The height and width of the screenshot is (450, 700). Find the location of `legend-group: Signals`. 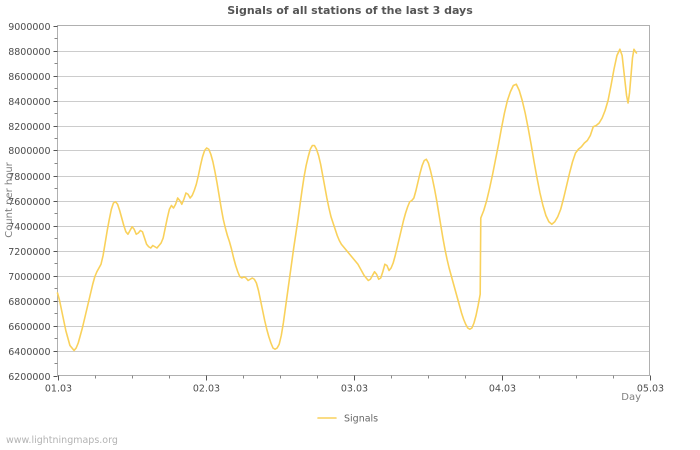

legend-group: Signals is located at coordinates (347, 419).